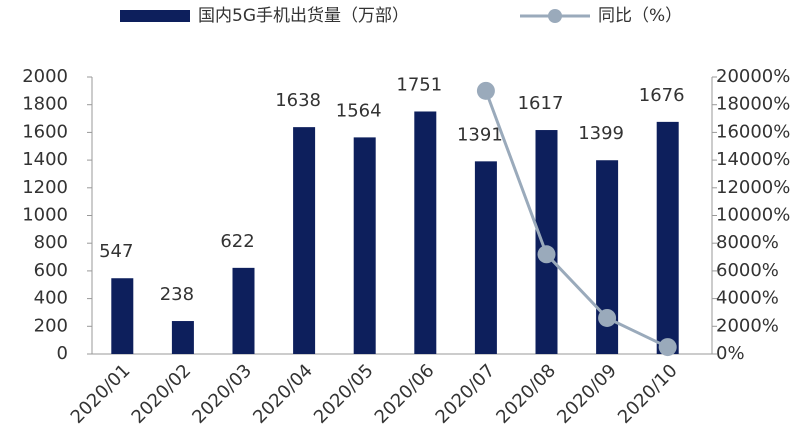  Describe the element at coordinates (45, 215) in the screenshot. I see `y-tick-label: 1000` at that location.